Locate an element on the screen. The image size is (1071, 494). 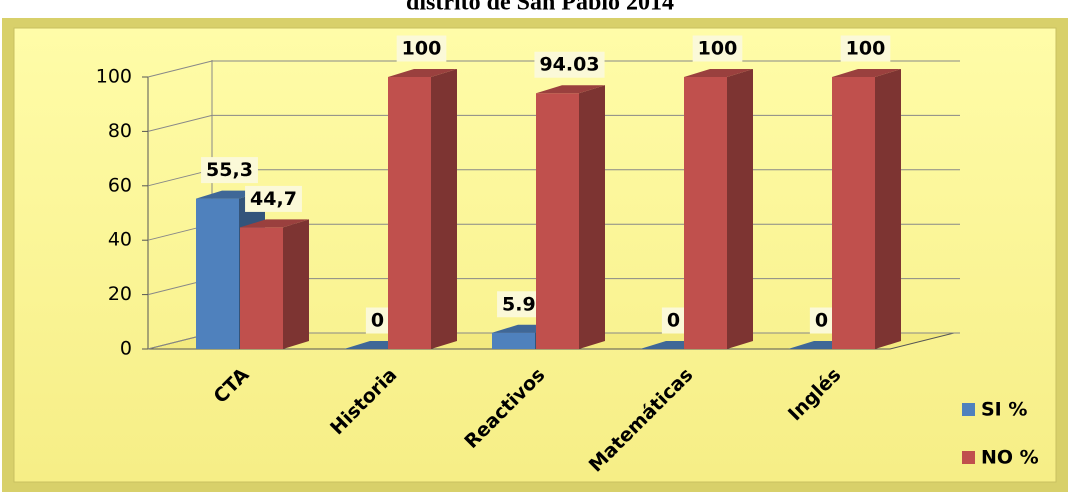
data-label: 94.03 is located at coordinates (569, 65).